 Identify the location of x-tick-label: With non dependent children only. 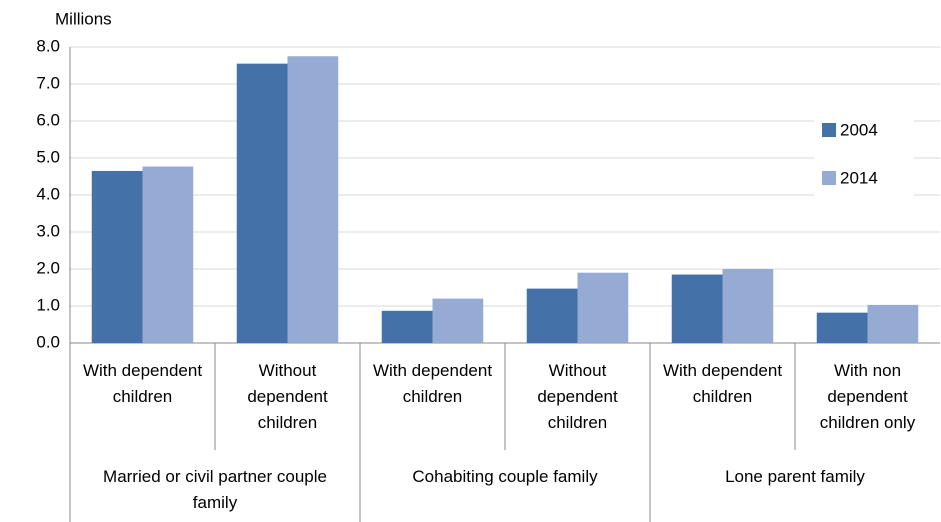
(867, 396).